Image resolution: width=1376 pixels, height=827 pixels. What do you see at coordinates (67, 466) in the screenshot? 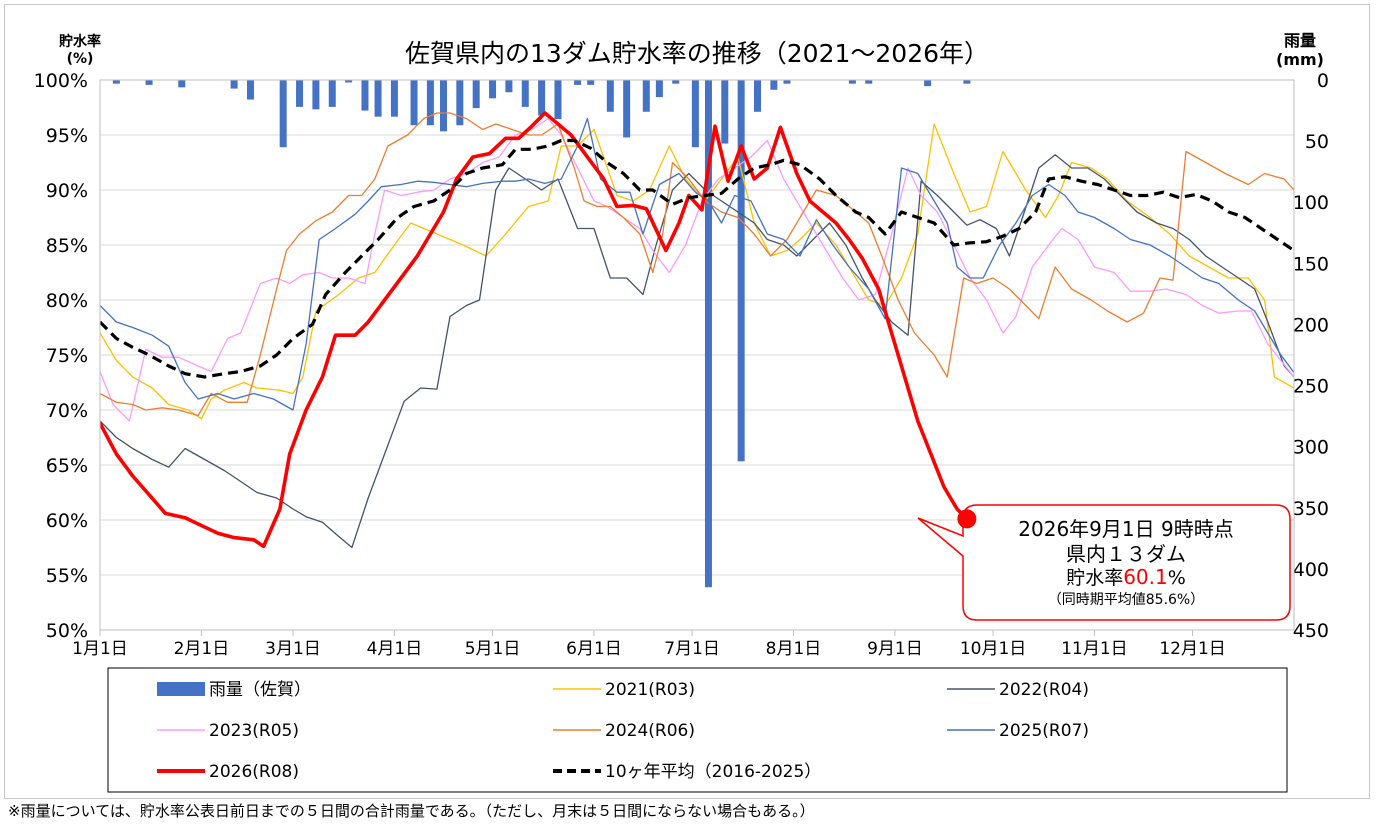
I see `y-left-tick-label: 65%` at bounding box center [67, 466].